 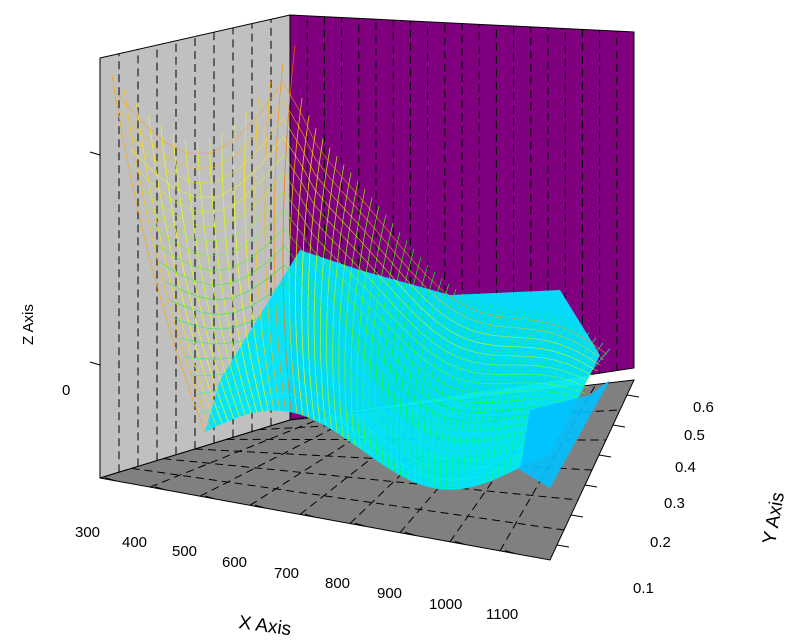 I want to click on x-tick-label: 400, so click(x=134, y=542).